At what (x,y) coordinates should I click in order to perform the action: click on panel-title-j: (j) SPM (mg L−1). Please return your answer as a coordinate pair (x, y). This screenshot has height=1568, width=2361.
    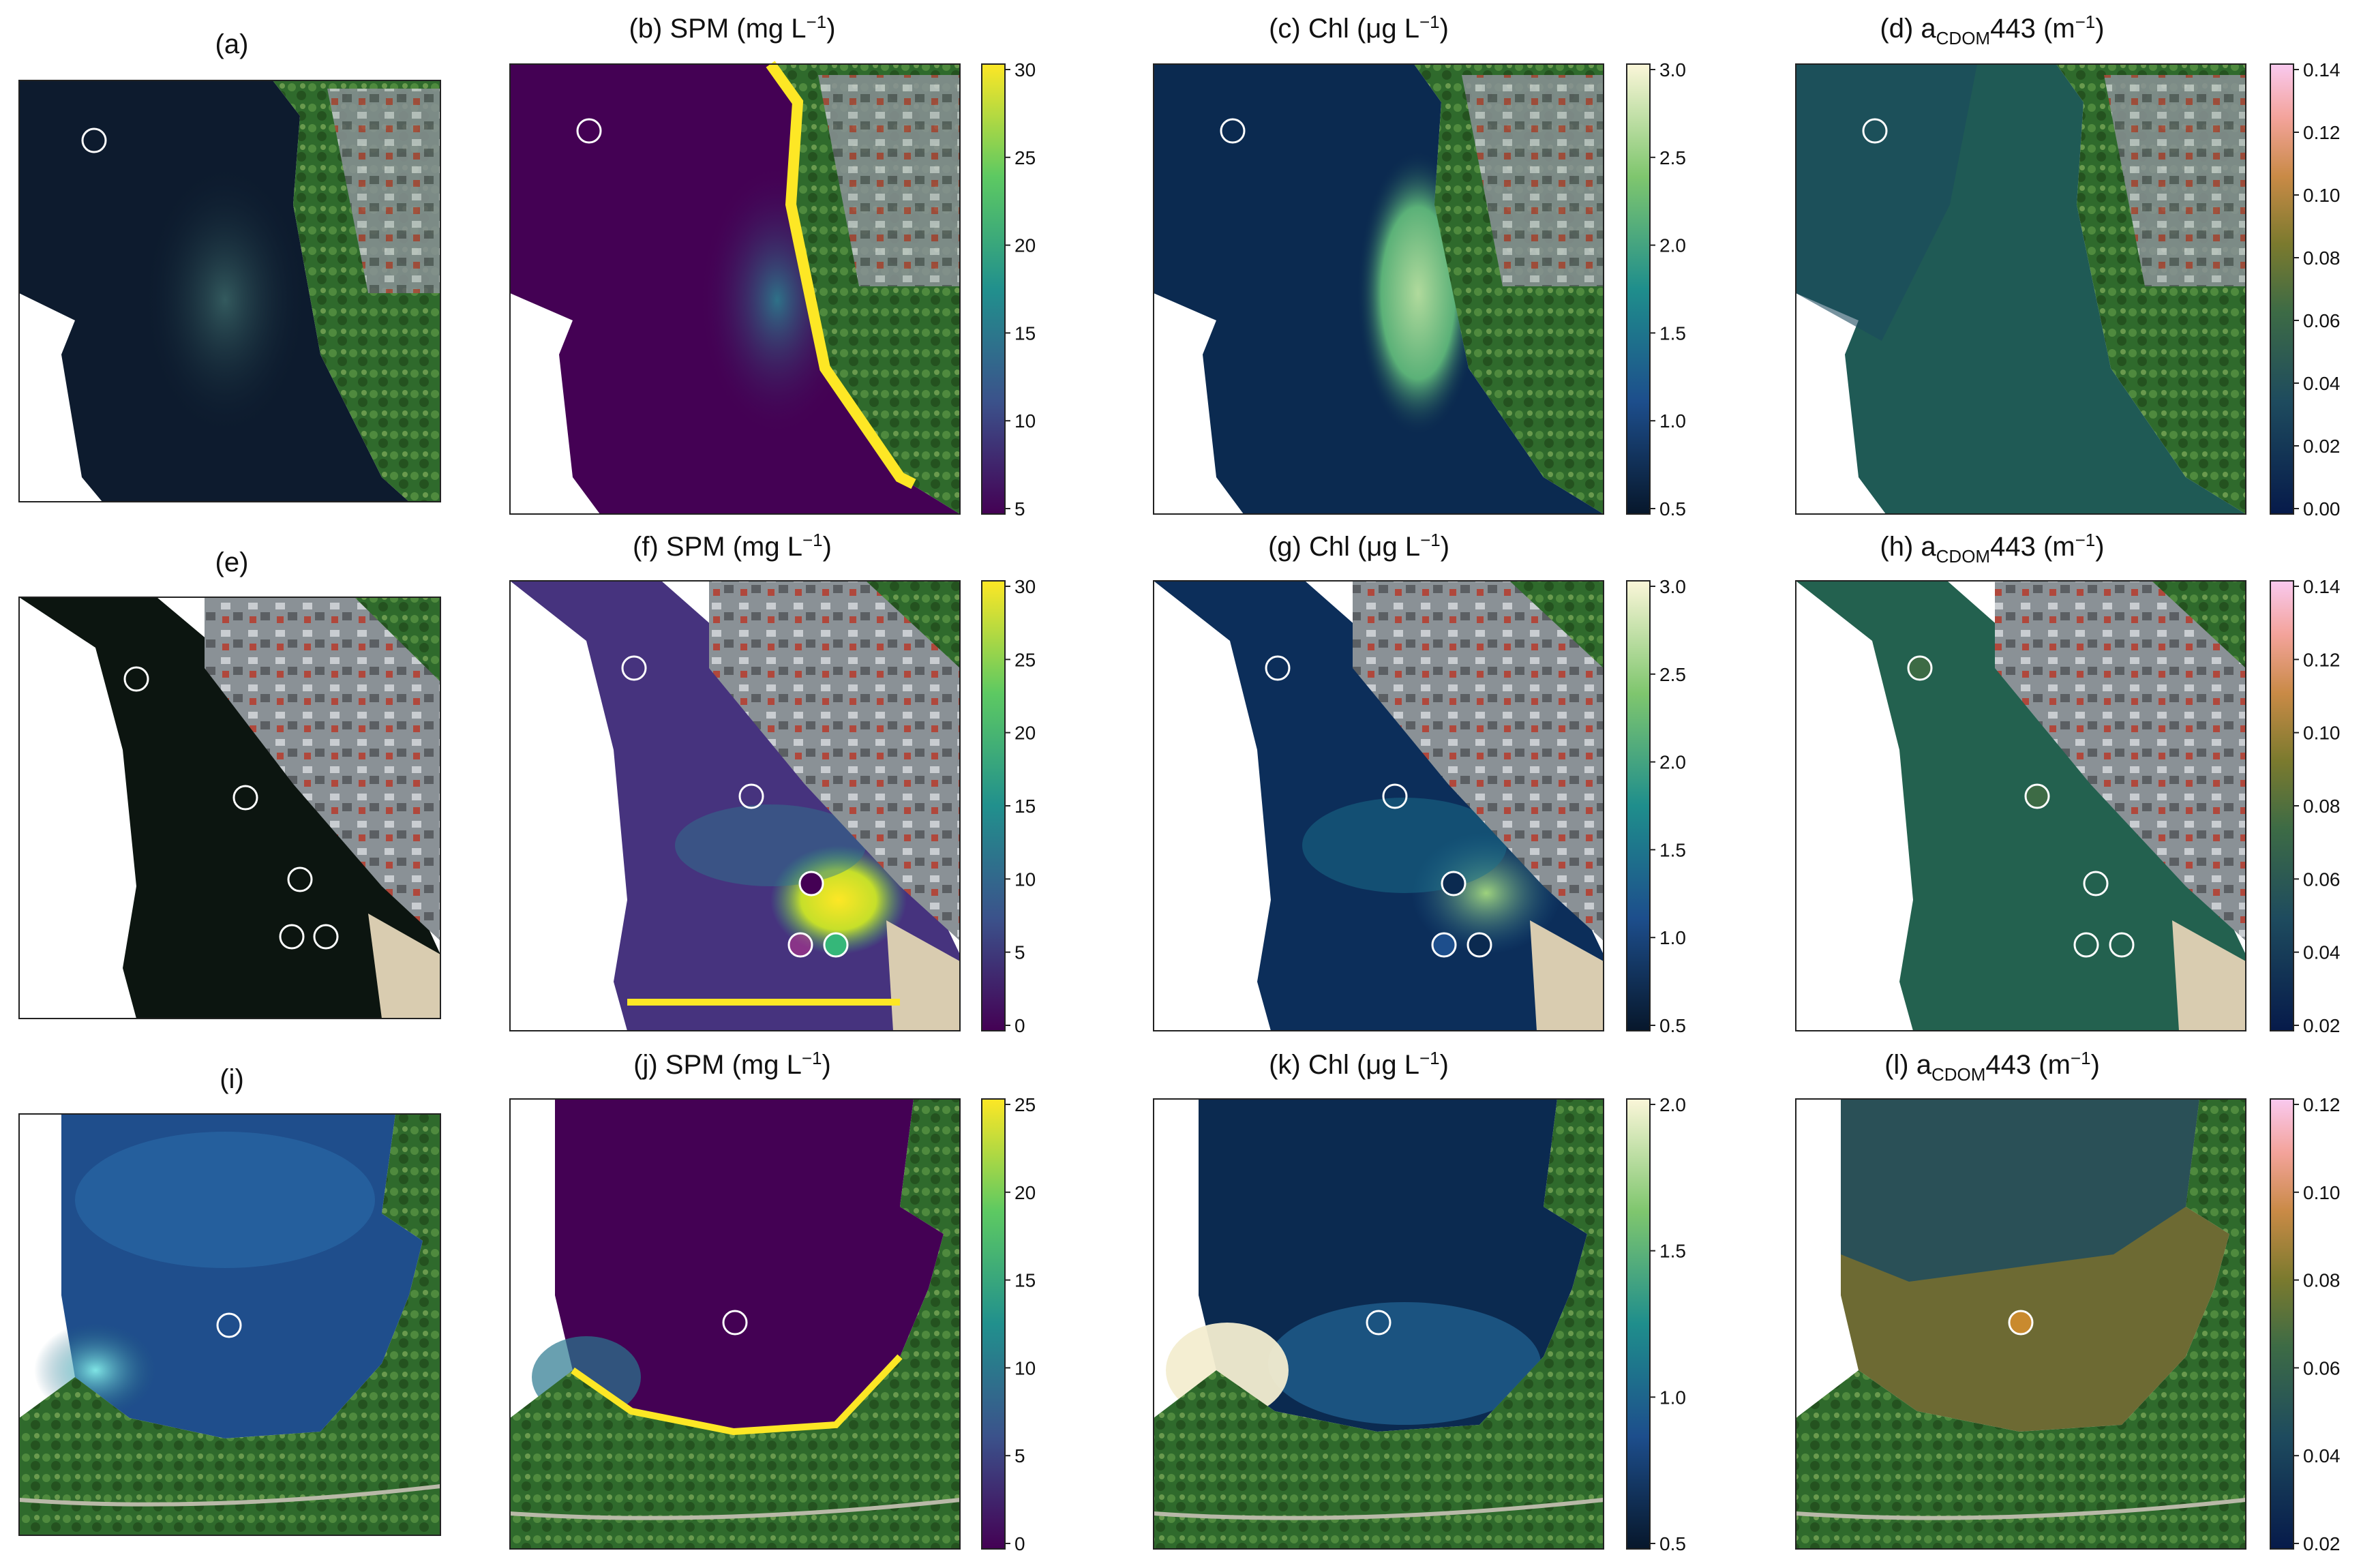
    Looking at the image, I should click on (732, 1064).